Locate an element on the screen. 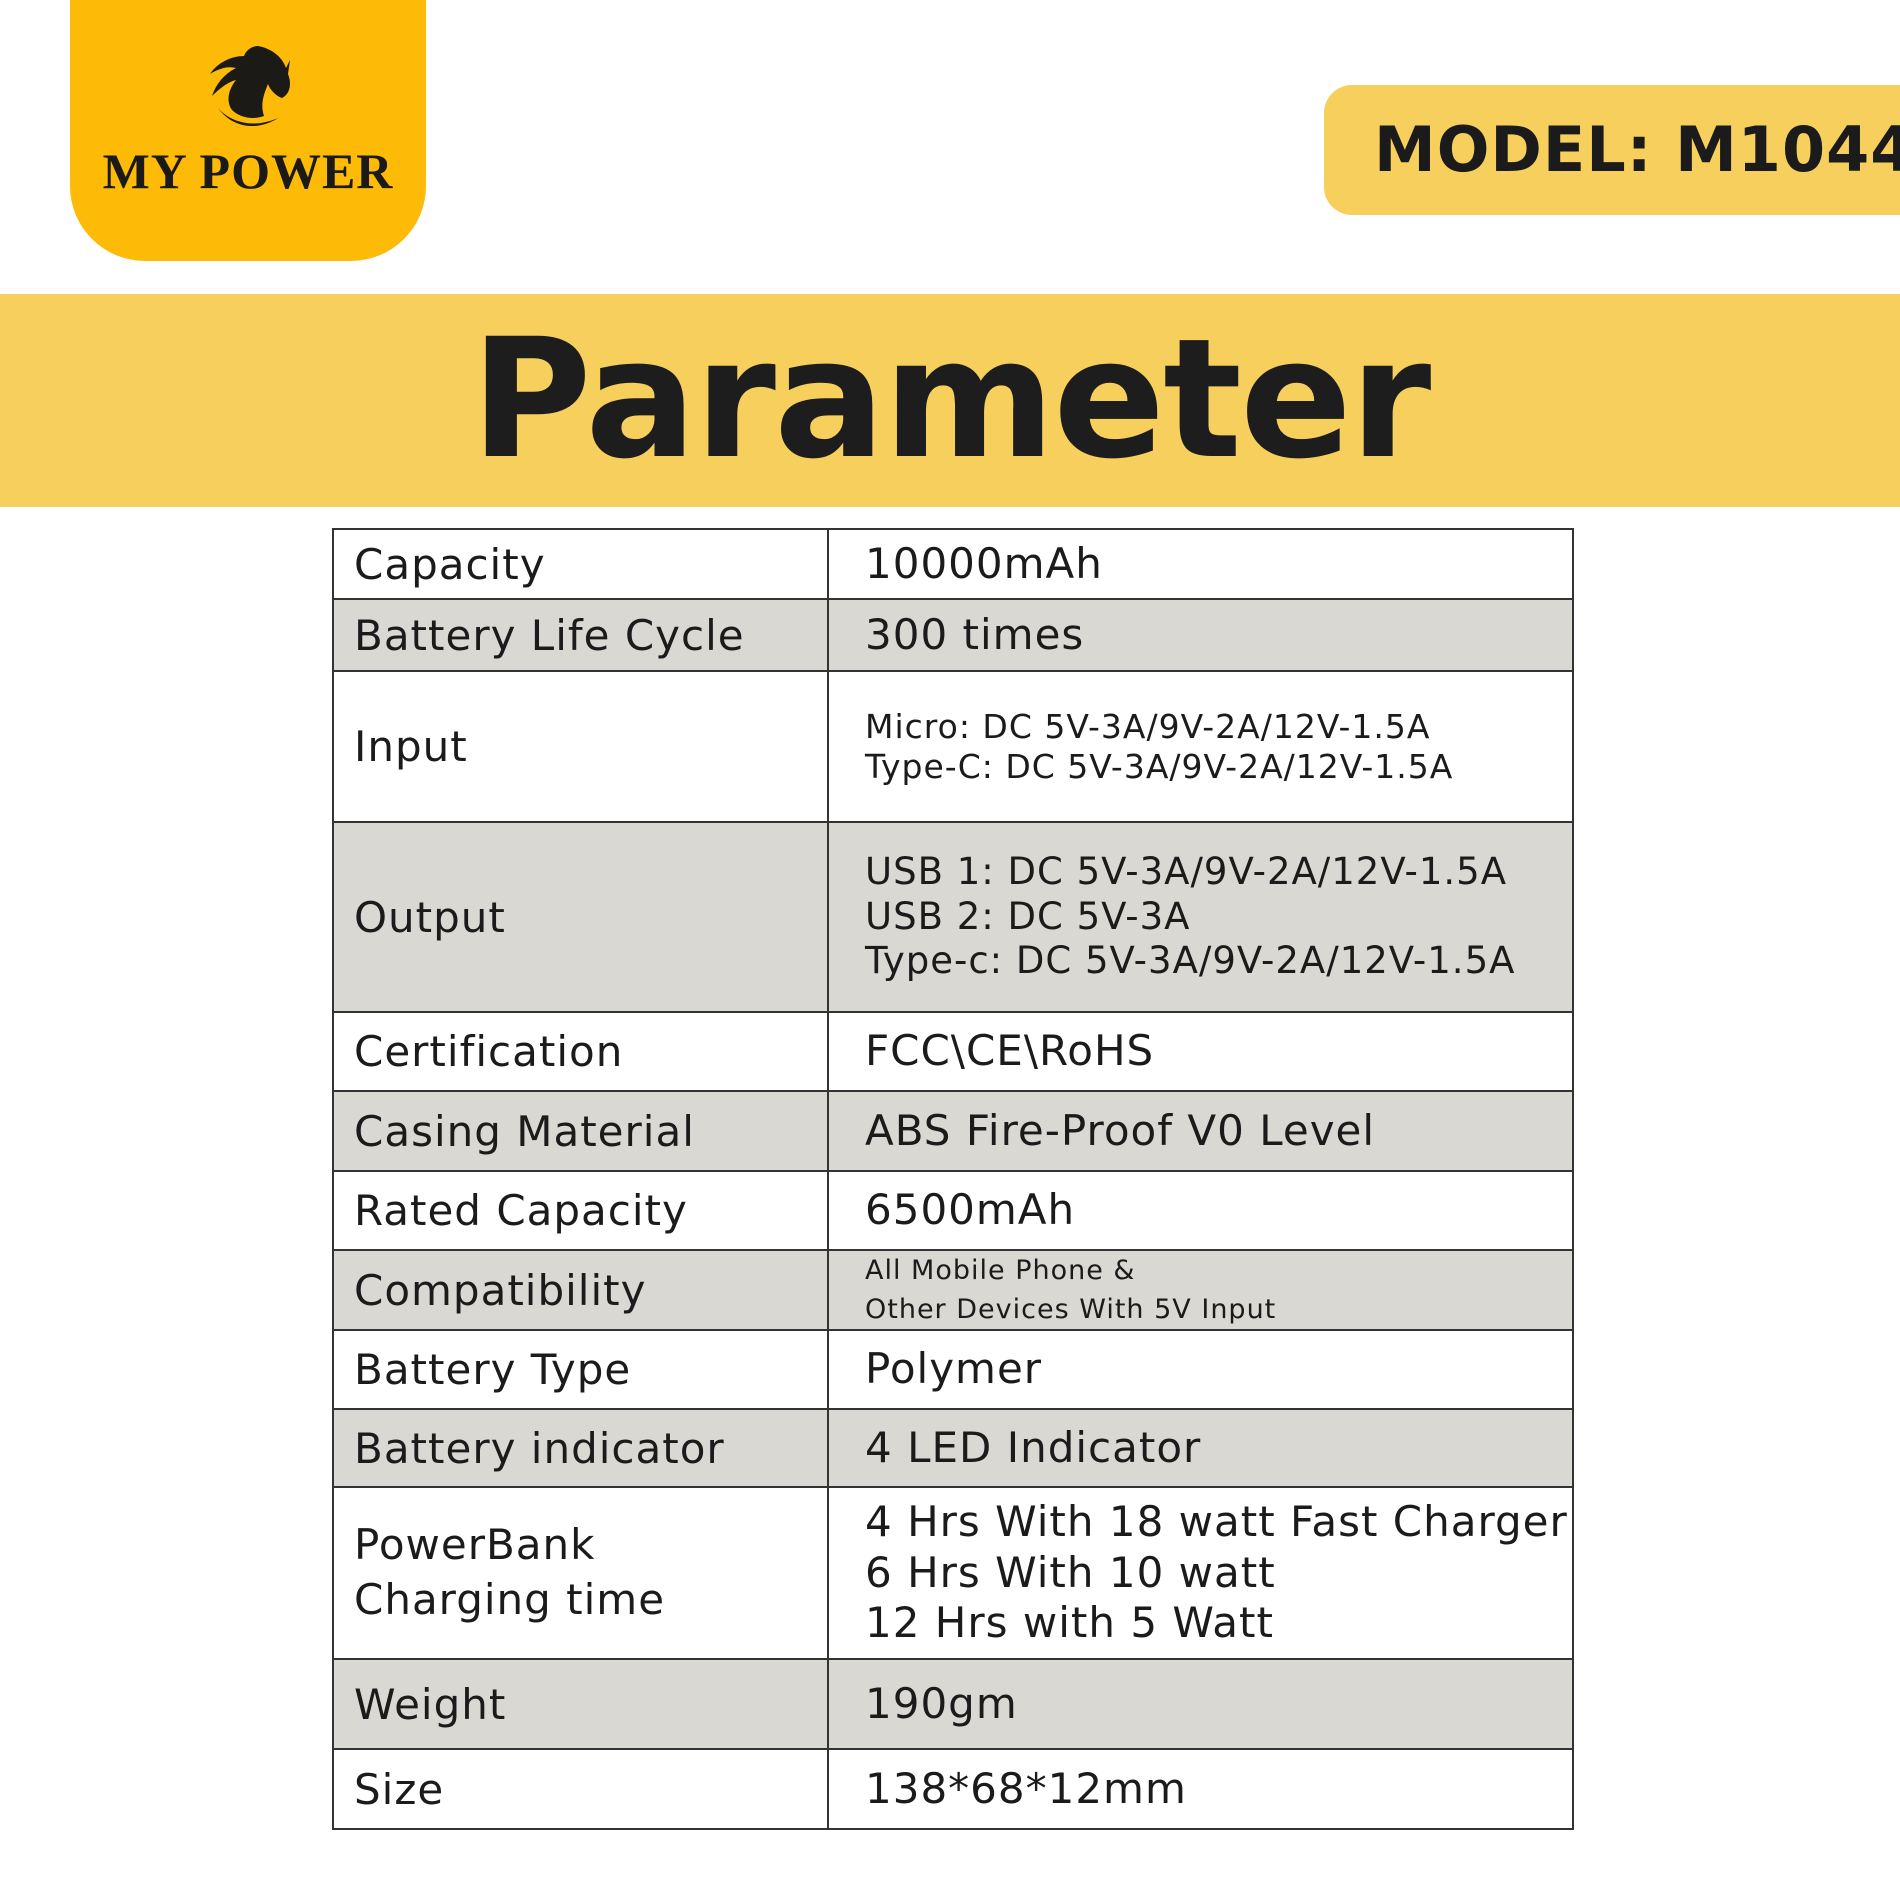 The image size is (1900, 1900). page-title: Parameter is located at coordinates (951, 399).